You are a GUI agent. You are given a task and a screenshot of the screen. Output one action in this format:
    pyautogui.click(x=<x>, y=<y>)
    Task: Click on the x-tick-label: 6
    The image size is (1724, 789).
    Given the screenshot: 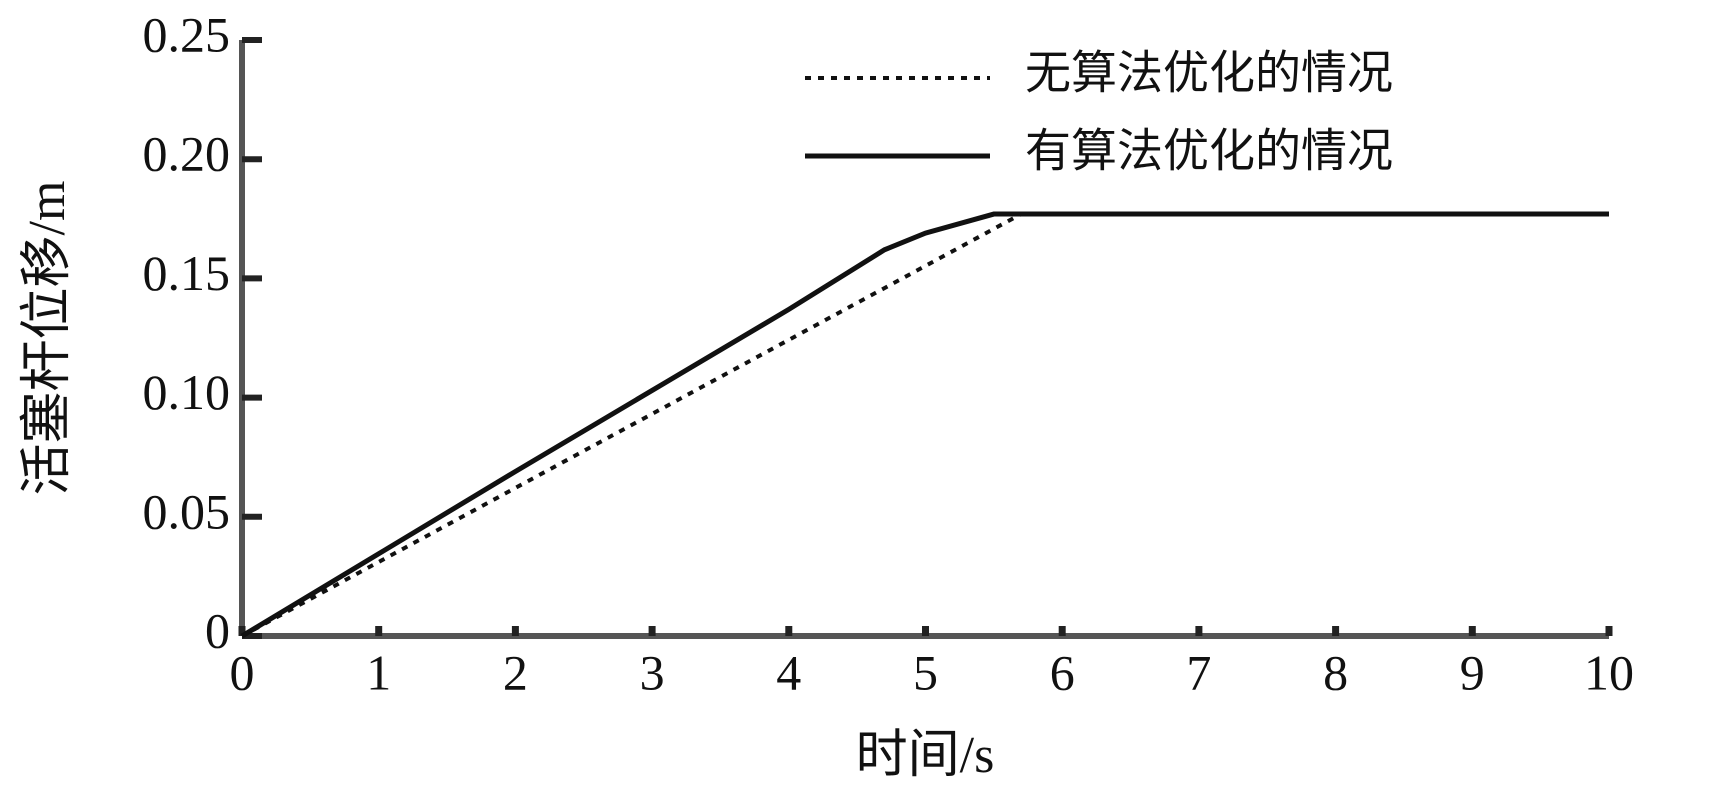 What is the action you would take?
    pyautogui.click(x=1062, y=672)
    